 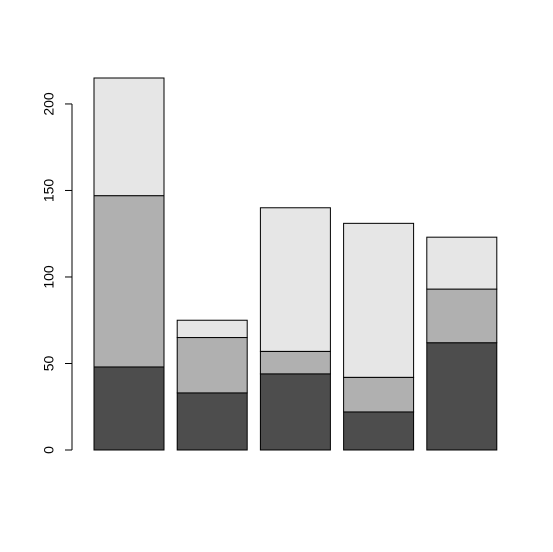 What do you see at coordinates (49, 450) in the screenshot?
I see `y-tick-label: 0` at bounding box center [49, 450].